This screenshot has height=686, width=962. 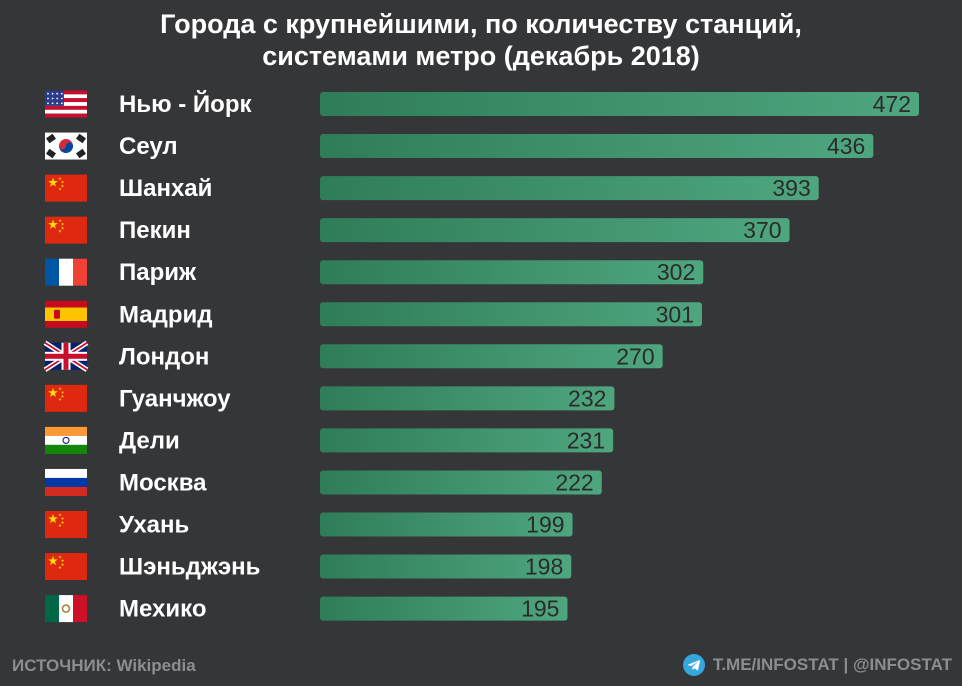 I want to click on value-label: 231, so click(x=586, y=440).